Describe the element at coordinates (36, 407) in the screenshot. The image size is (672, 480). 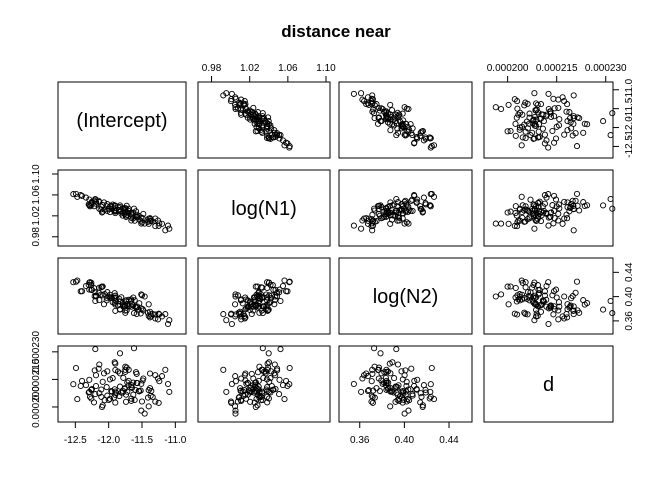
I see `tick-label: 0.000200` at that location.